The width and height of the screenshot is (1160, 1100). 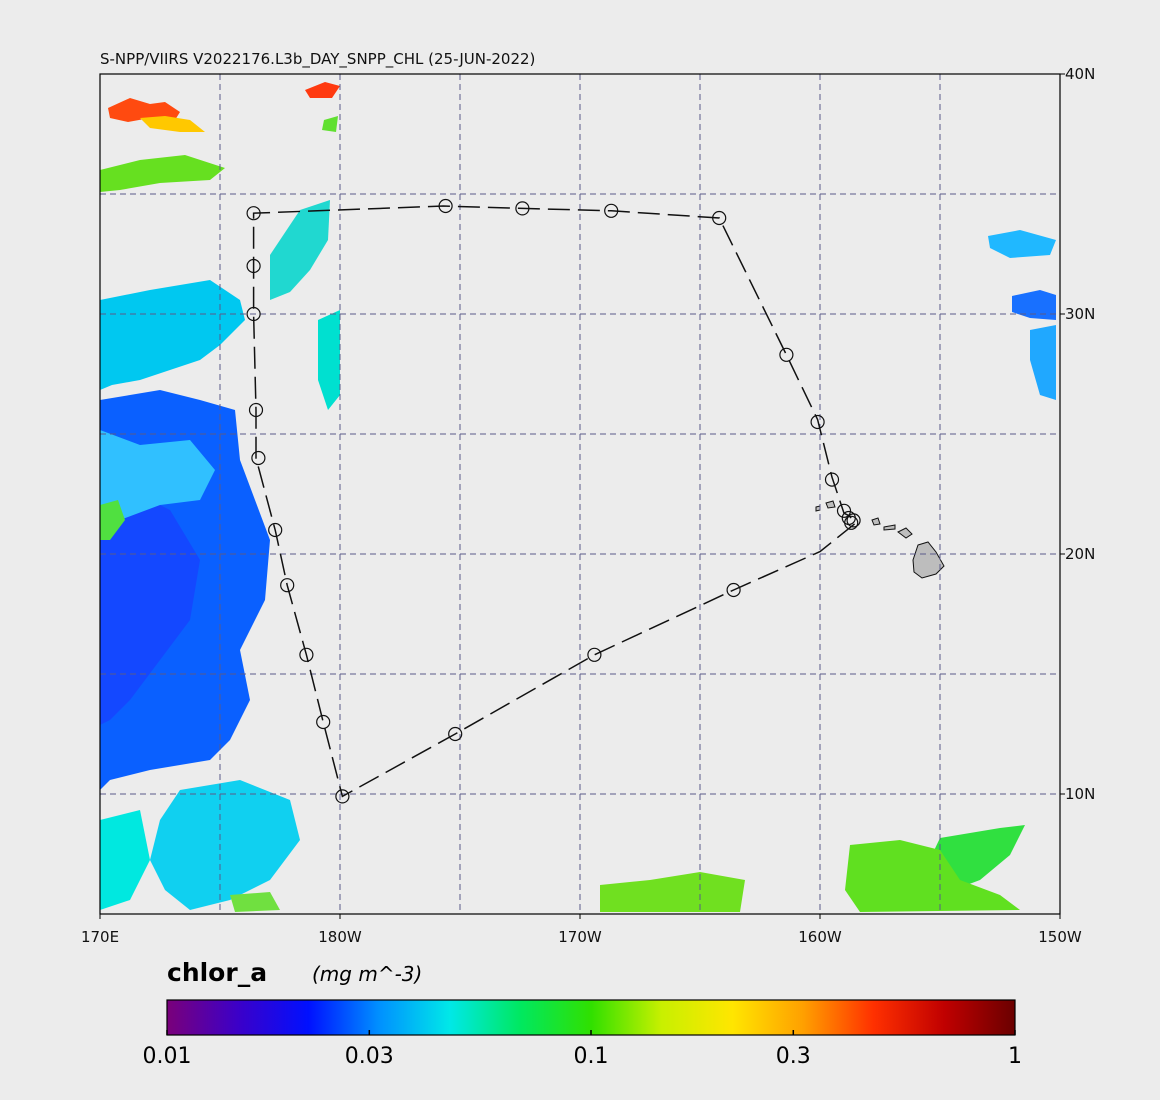 What do you see at coordinates (125, 860) in the screenshot?
I see `chl-patch-cyan-f` at bounding box center [125, 860].